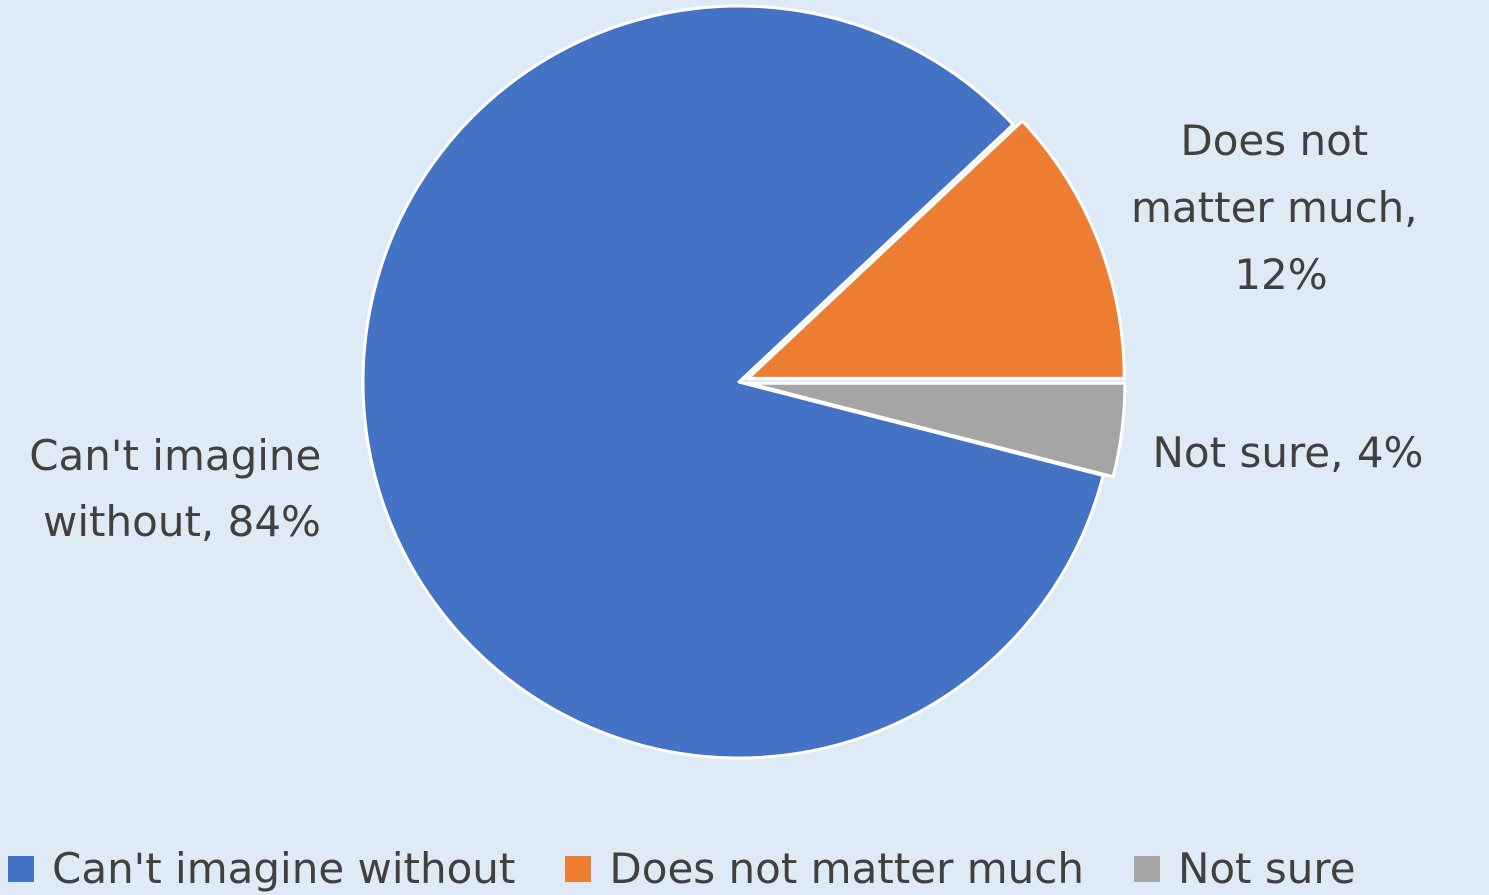 The height and width of the screenshot is (895, 1489). Describe the element at coordinates (578, 868) in the screenshot. I see `legend-swatch-does-not-matter-much` at that location.